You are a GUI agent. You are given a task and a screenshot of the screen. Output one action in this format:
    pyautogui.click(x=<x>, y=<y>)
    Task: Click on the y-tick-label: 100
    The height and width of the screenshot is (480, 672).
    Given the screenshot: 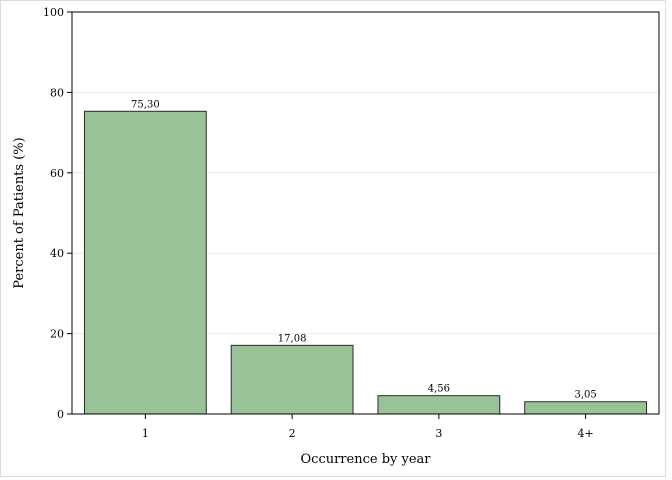 What is the action you would take?
    pyautogui.click(x=53, y=12)
    